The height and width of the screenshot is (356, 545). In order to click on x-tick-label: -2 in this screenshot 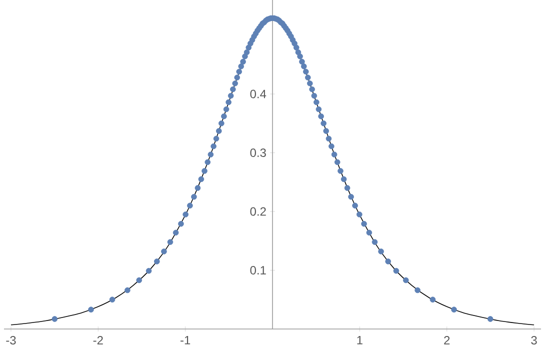, I will do `click(98, 340)`.